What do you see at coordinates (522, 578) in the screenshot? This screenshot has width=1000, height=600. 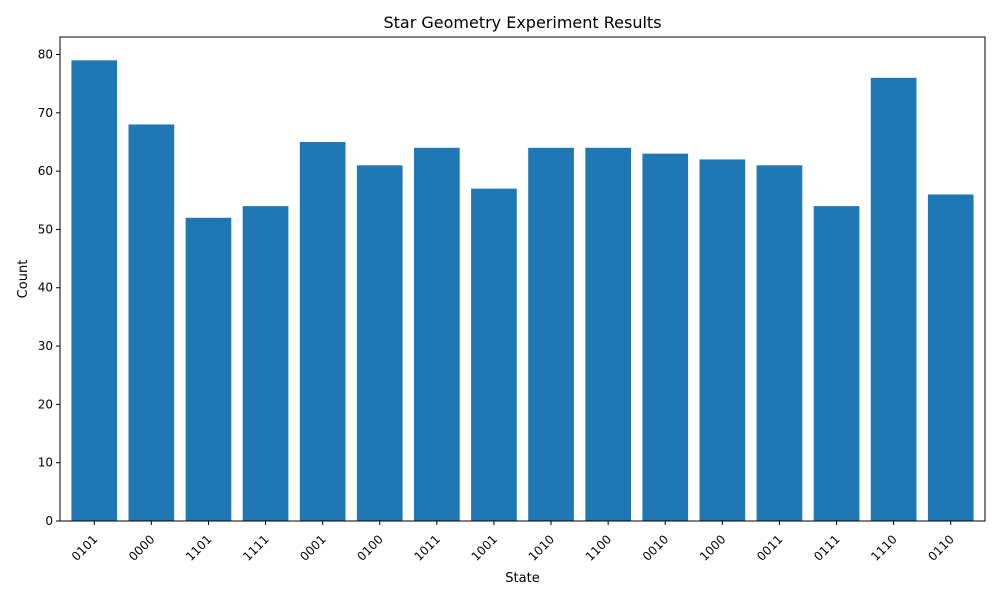 I see `x-axis-label: State` at bounding box center [522, 578].